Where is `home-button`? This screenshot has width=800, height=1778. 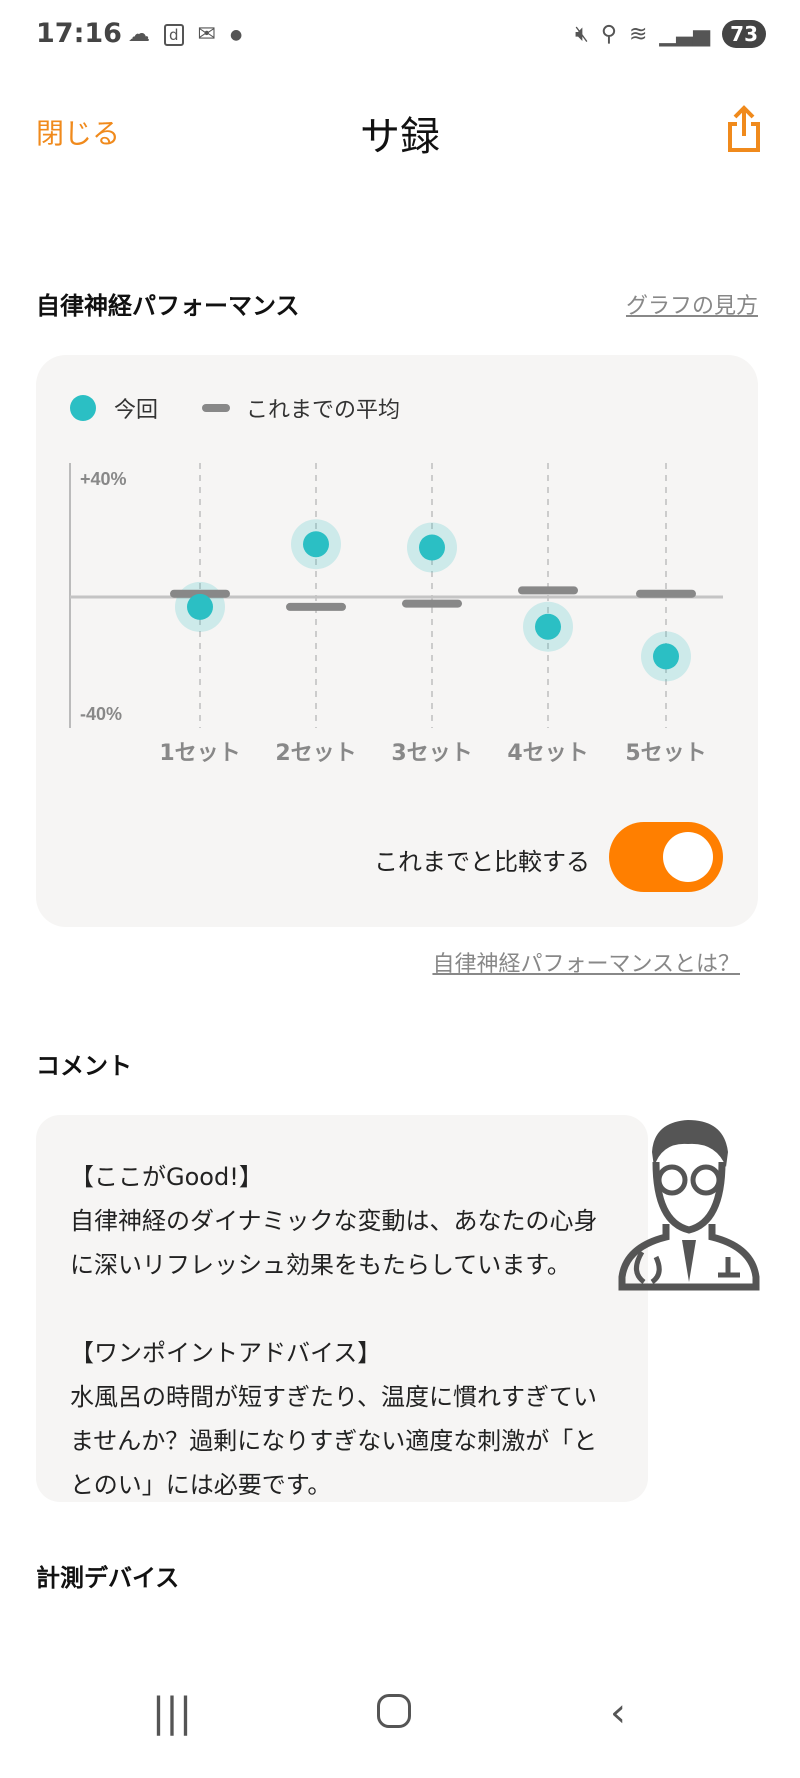 home-button is located at coordinates (394, 1715).